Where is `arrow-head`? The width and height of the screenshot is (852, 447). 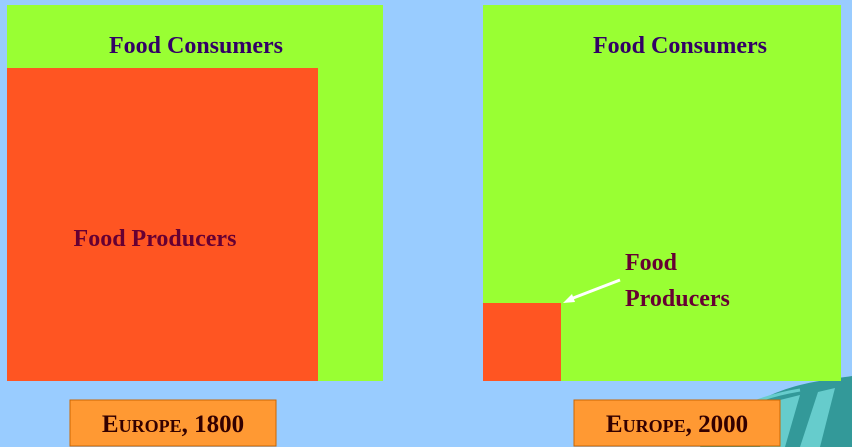 arrow-head is located at coordinates (569, 298).